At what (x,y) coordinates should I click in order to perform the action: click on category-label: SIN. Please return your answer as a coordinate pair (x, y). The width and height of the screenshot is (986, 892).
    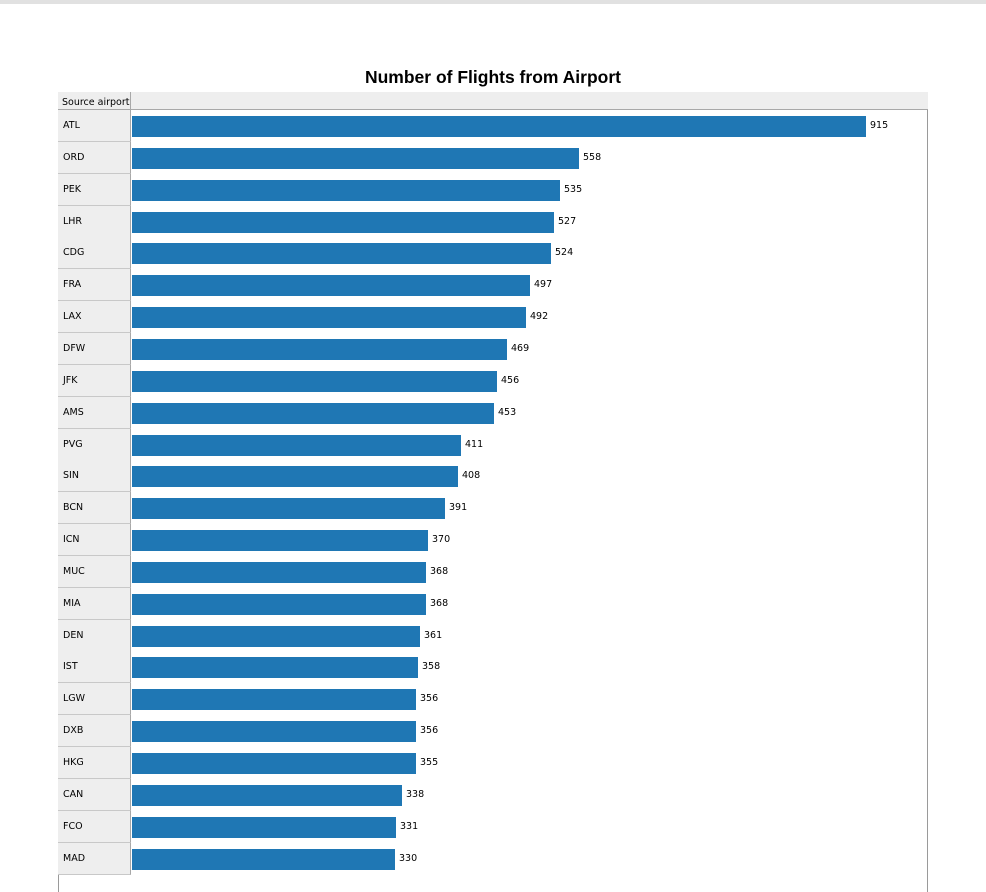
    Looking at the image, I should click on (94, 476).